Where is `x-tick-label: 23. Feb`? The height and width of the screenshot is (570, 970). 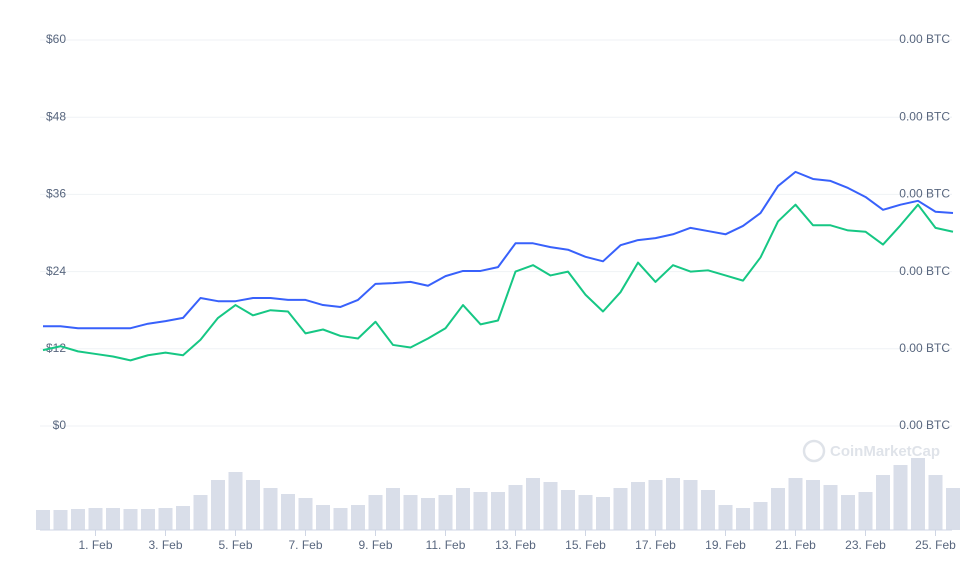
x-tick-label: 23. Feb is located at coordinates (865, 545).